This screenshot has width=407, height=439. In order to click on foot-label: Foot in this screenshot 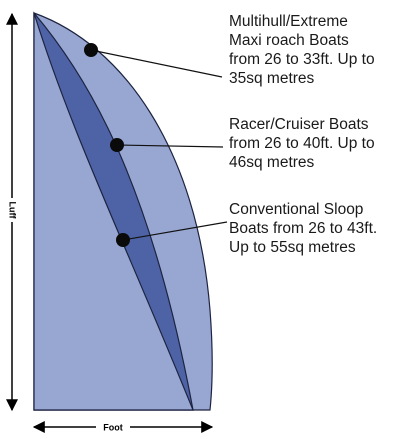, I will do `click(113, 427)`.